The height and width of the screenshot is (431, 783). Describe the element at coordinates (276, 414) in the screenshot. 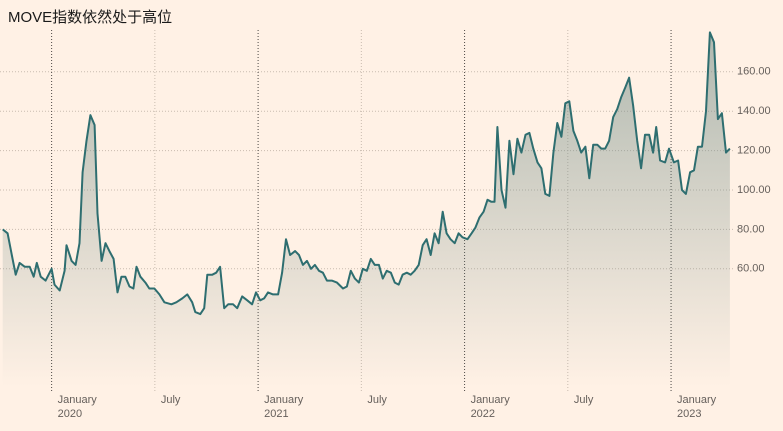

I see `x-year-label: 2021` at that location.